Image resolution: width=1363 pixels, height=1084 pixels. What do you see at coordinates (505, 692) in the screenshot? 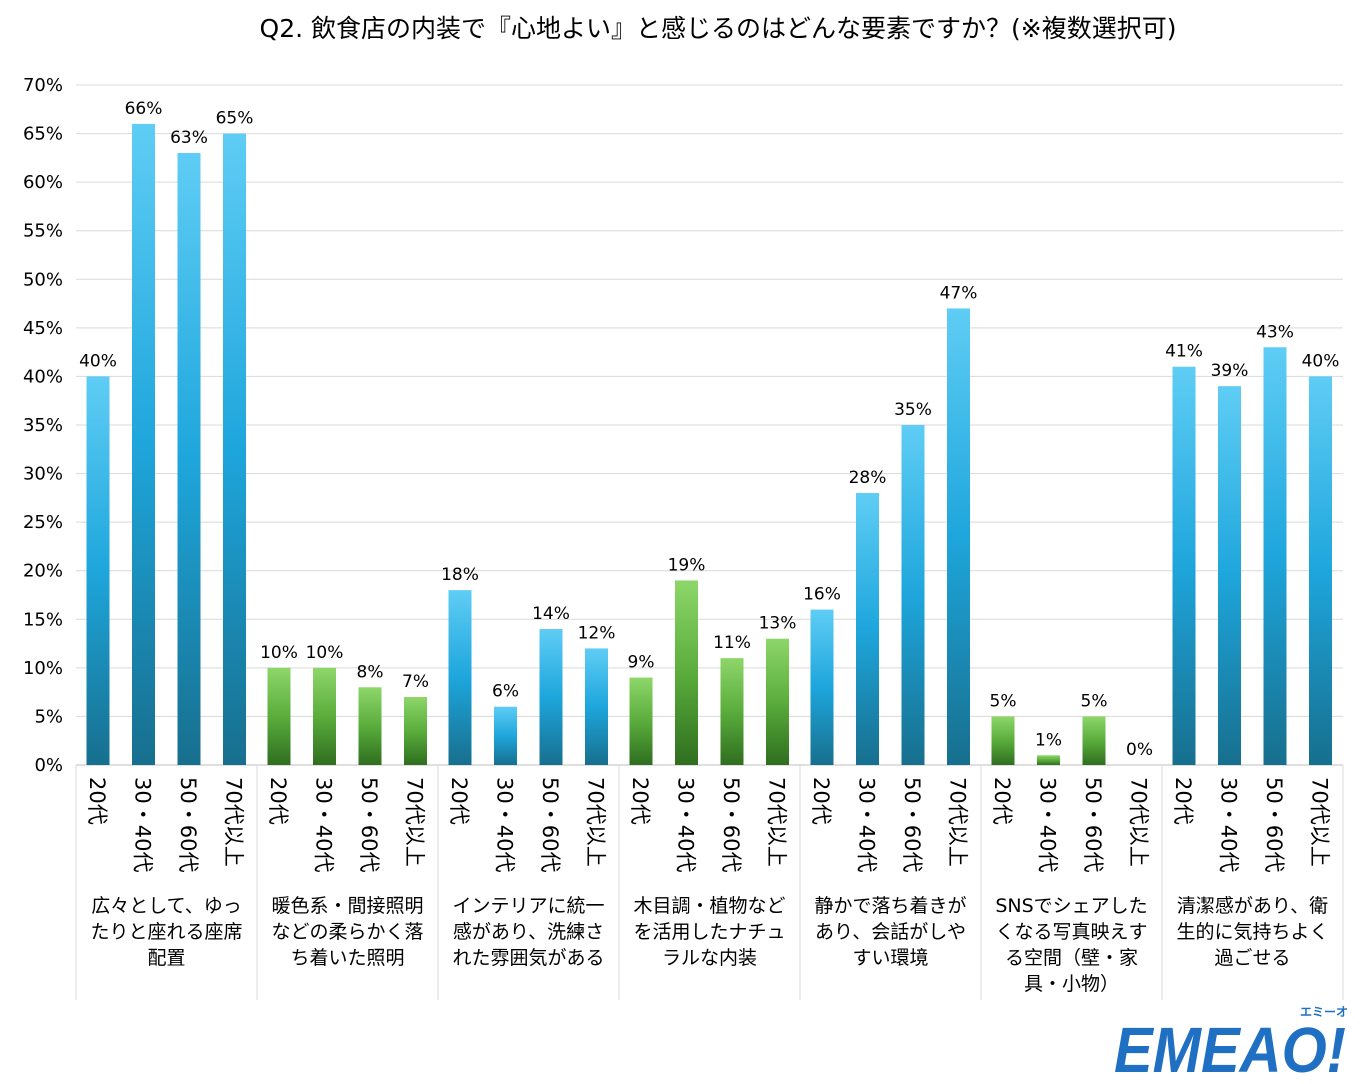
I see `data-label: 6%` at bounding box center [505, 692].